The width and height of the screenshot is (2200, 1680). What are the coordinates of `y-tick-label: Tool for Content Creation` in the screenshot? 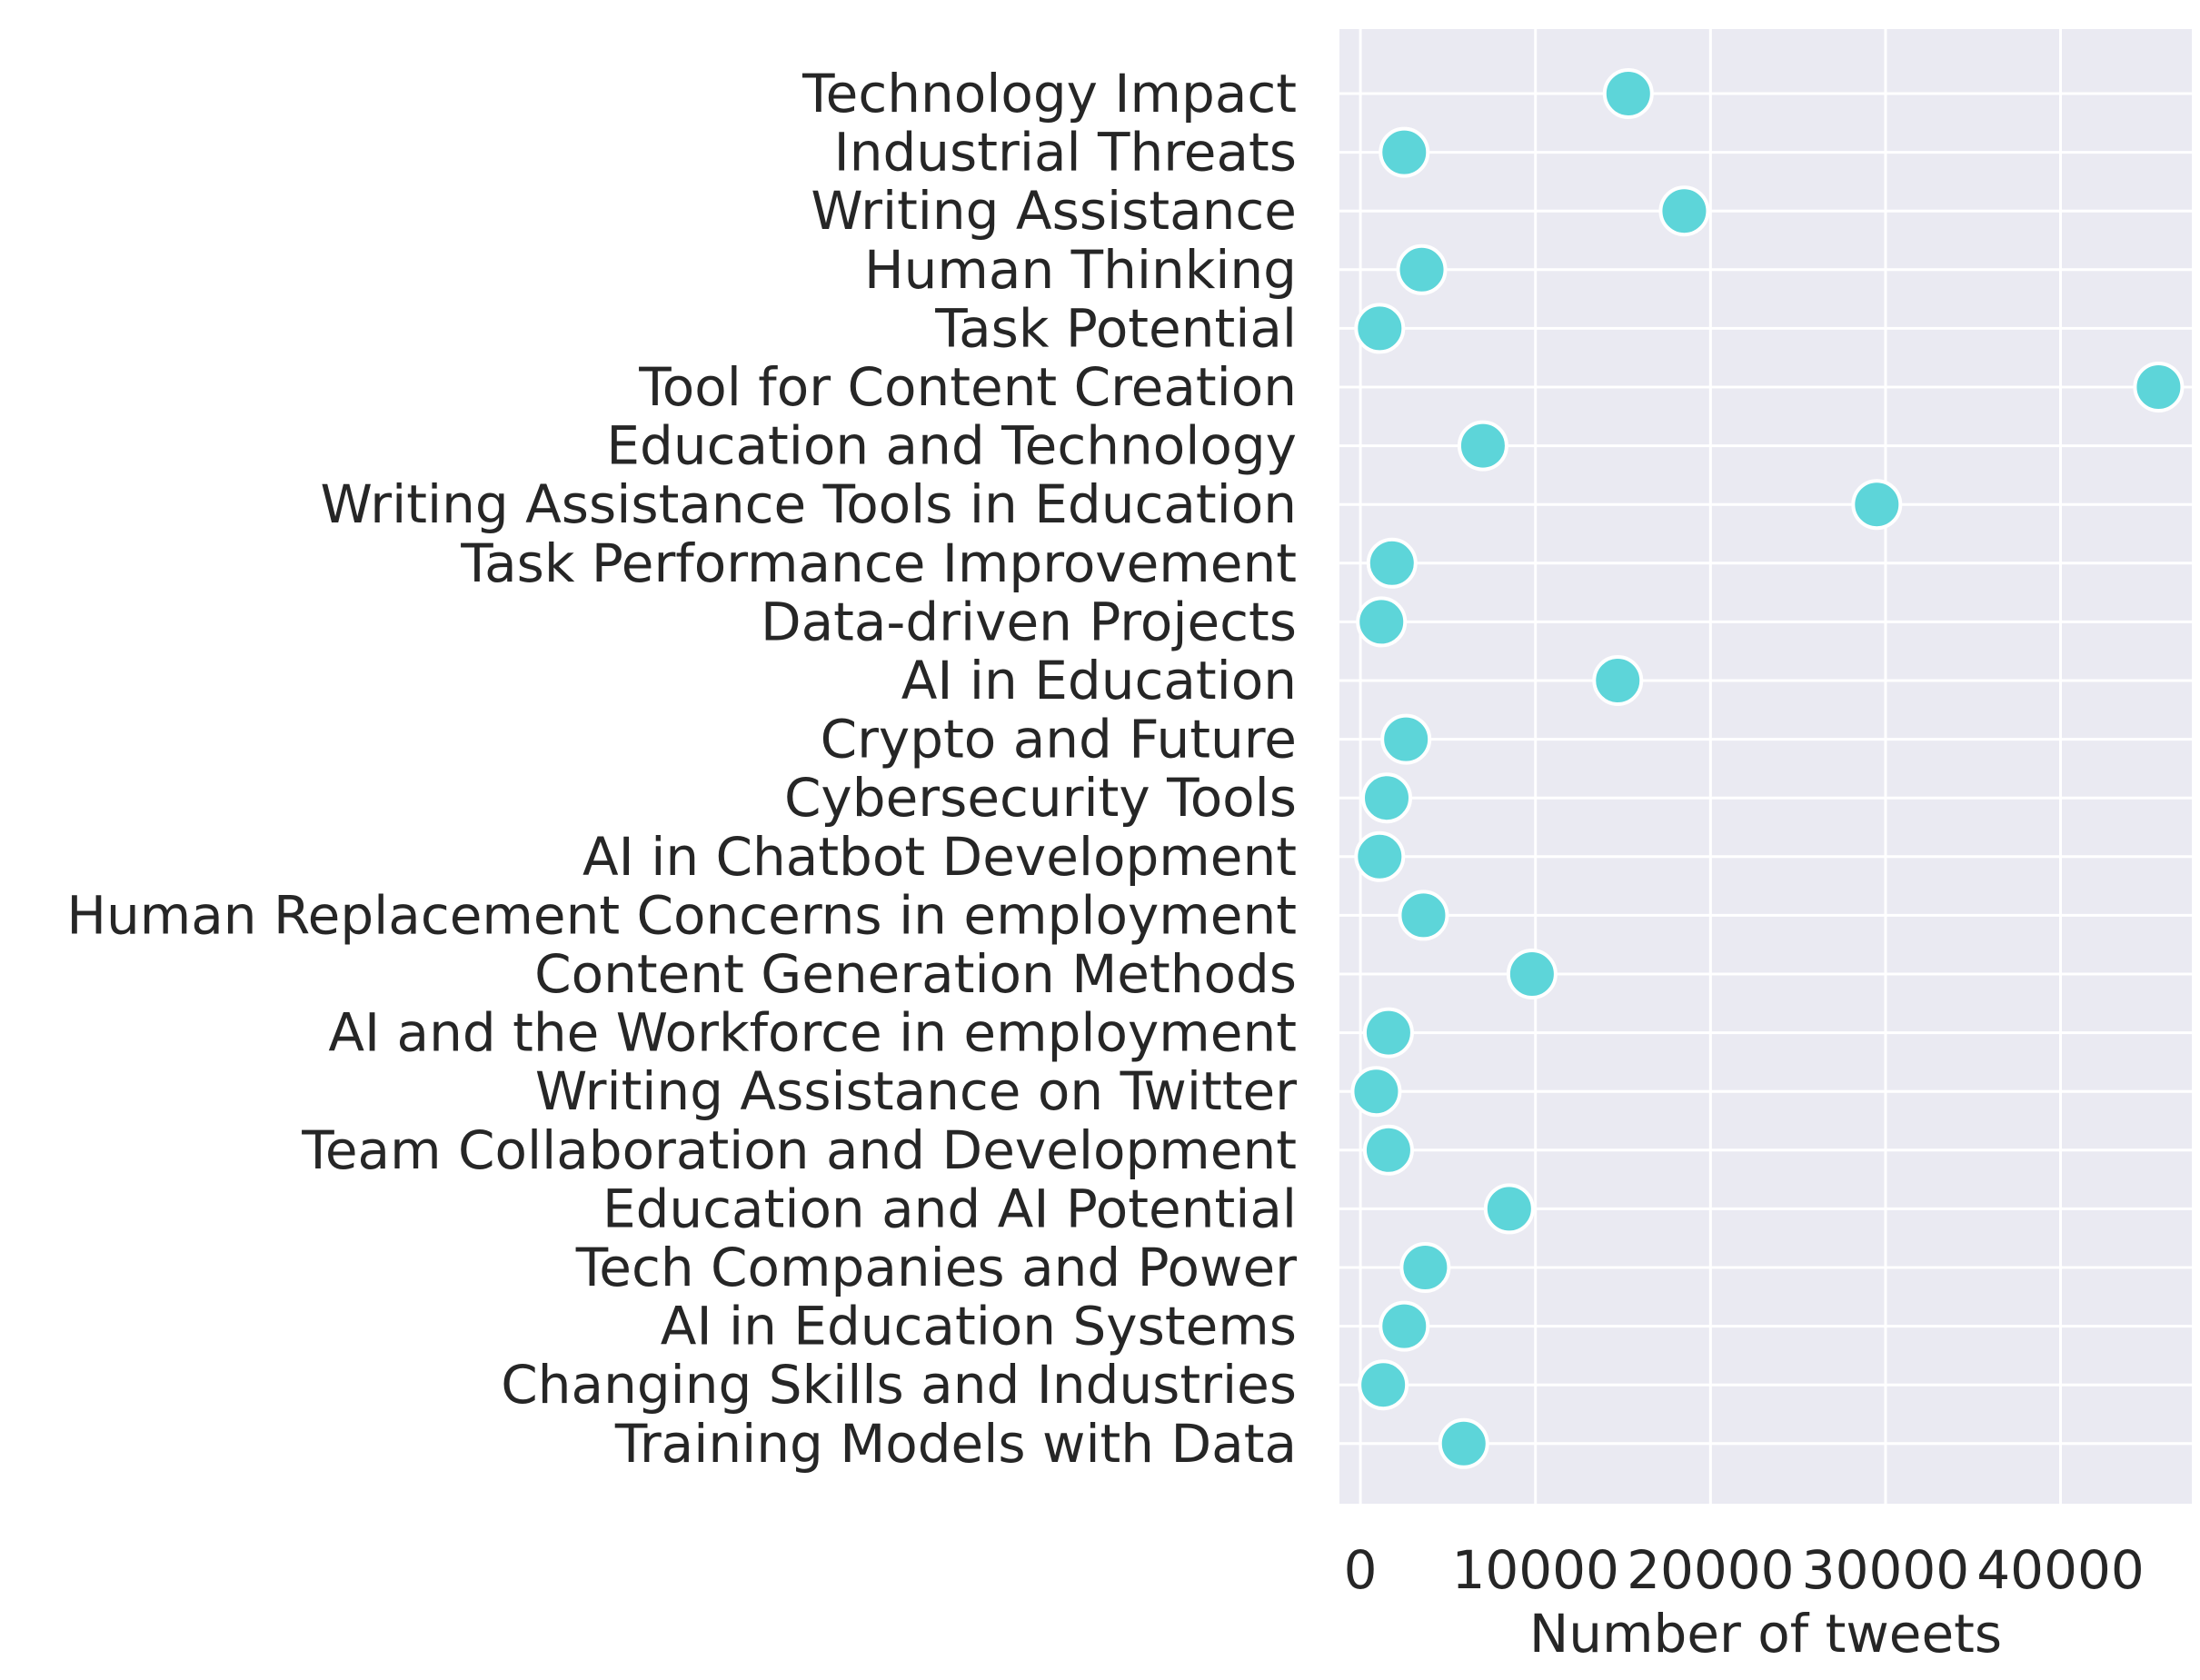 It's located at (967, 387).